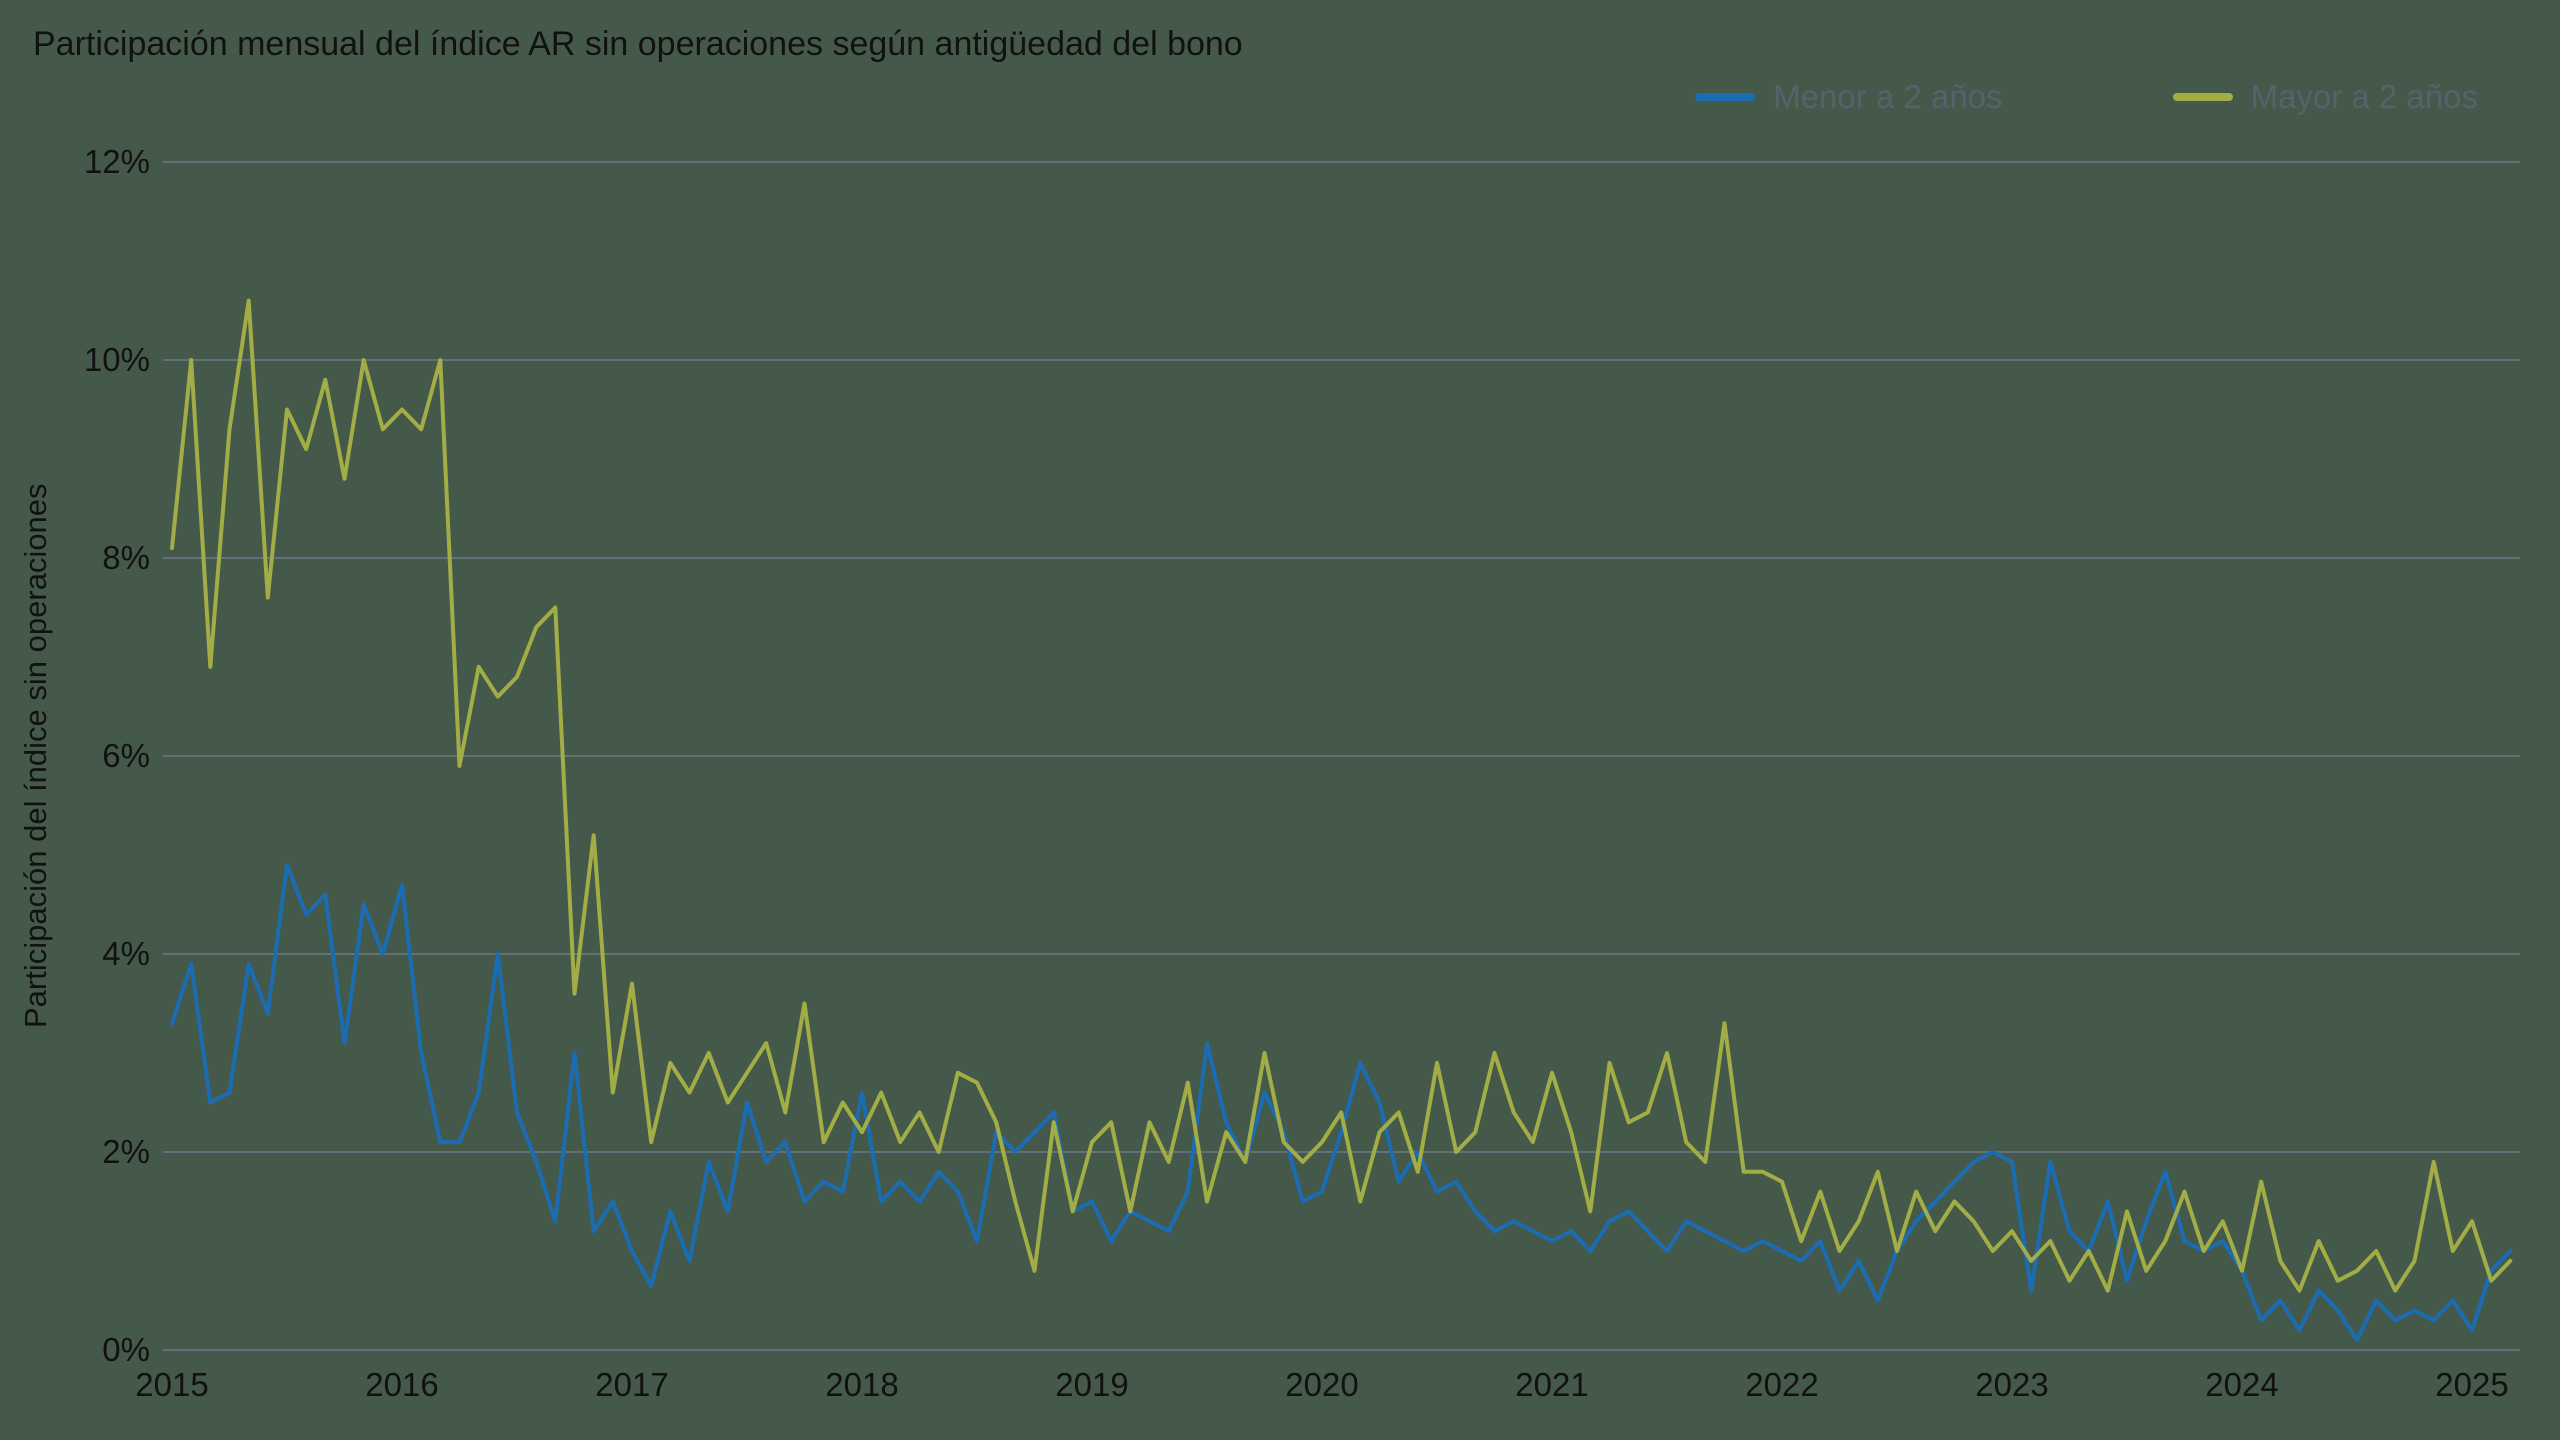  Describe the element at coordinates (117, 161) in the screenshot. I see `y-tick-label: 12%` at that location.